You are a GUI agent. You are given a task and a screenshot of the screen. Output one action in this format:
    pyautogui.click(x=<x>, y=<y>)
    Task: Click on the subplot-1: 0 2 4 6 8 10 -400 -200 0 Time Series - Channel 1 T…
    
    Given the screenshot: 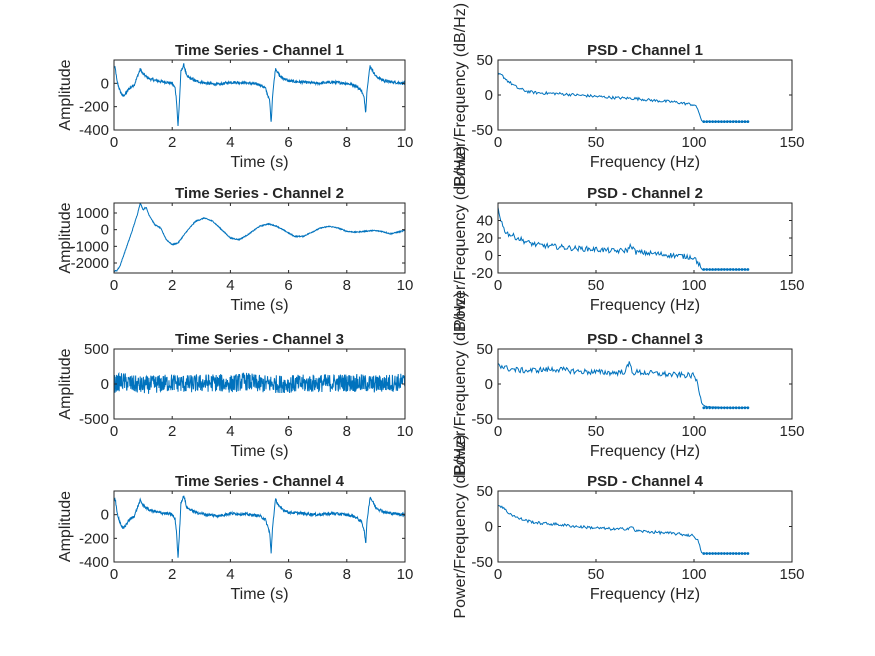 What is the action you would take?
    pyautogui.click(x=235, y=106)
    